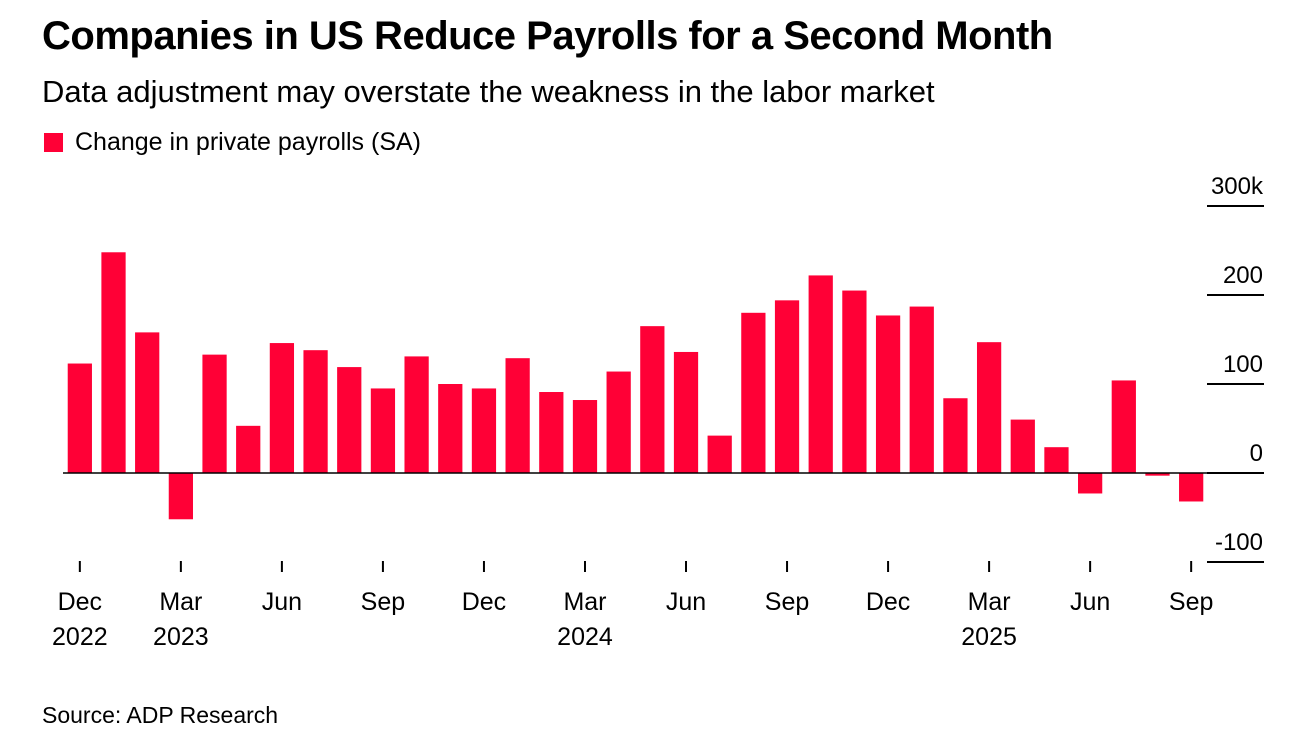 The width and height of the screenshot is (1300, 754). I want to click on y-tick-label: 200, so click(1243, 275).